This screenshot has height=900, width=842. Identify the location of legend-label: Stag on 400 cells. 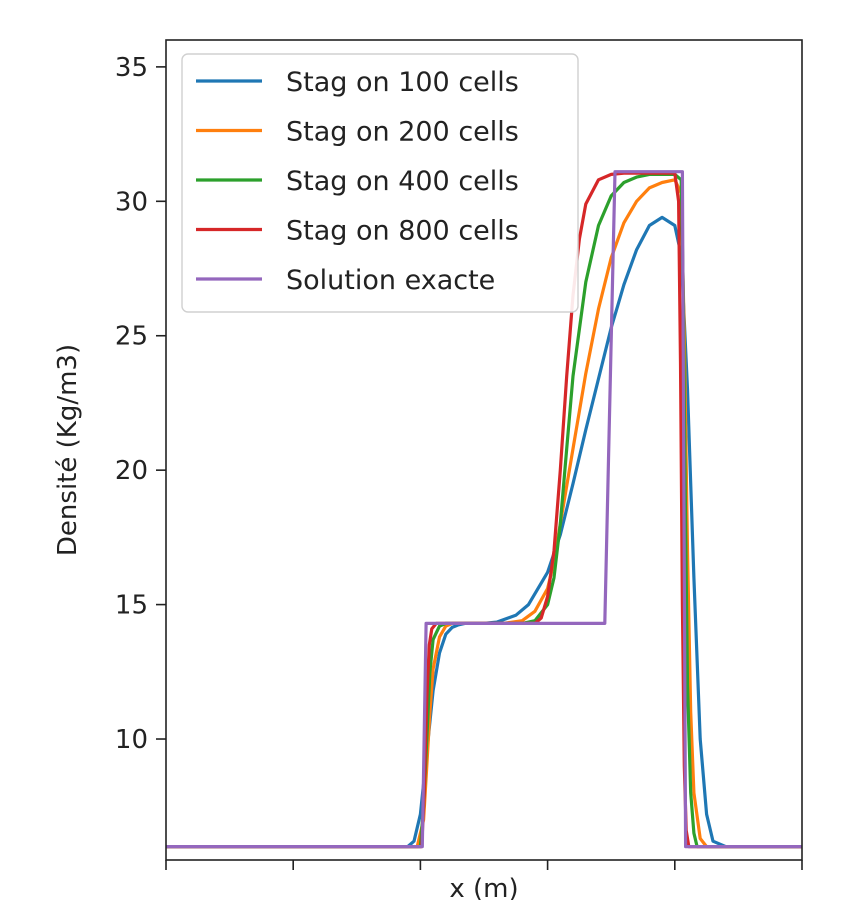
(402, 181).